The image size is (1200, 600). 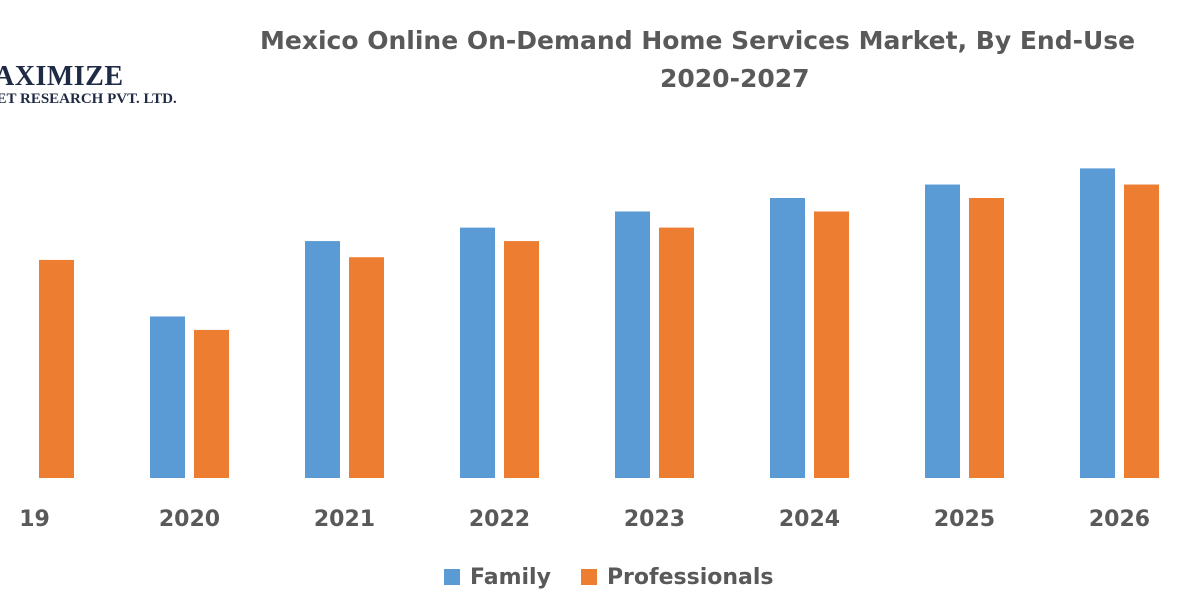 I want to click on x-tick-label: 2020, so click(x=189, y=519).